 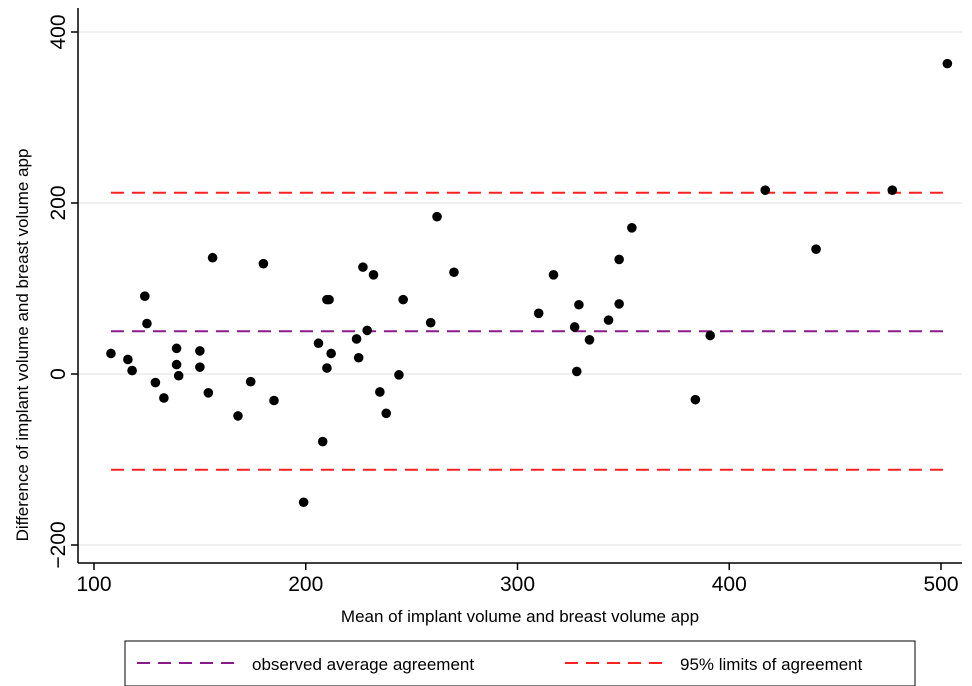 I want to click on y-tick-label-0: −200, so click(x=58, y=544).